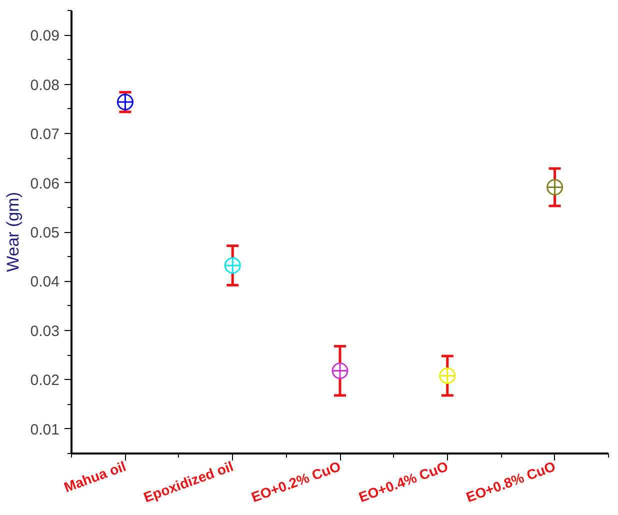 Image resolution: width=618 pixels, height=515 pixels. What do you see at coordinates (45, 36) in the screenshot?
I see `y-tick-label: 0.09` at bounding box center [45, 36].